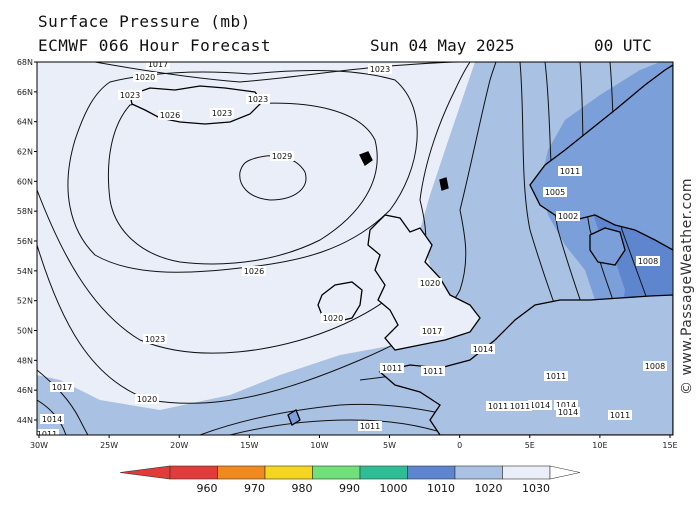 The height and width of the screenshot is (525, 700). What do you see at coordinates (25, 152) in the screenshot?
I see `lat-label-62N: 62N` at bounding box center [25, 152].